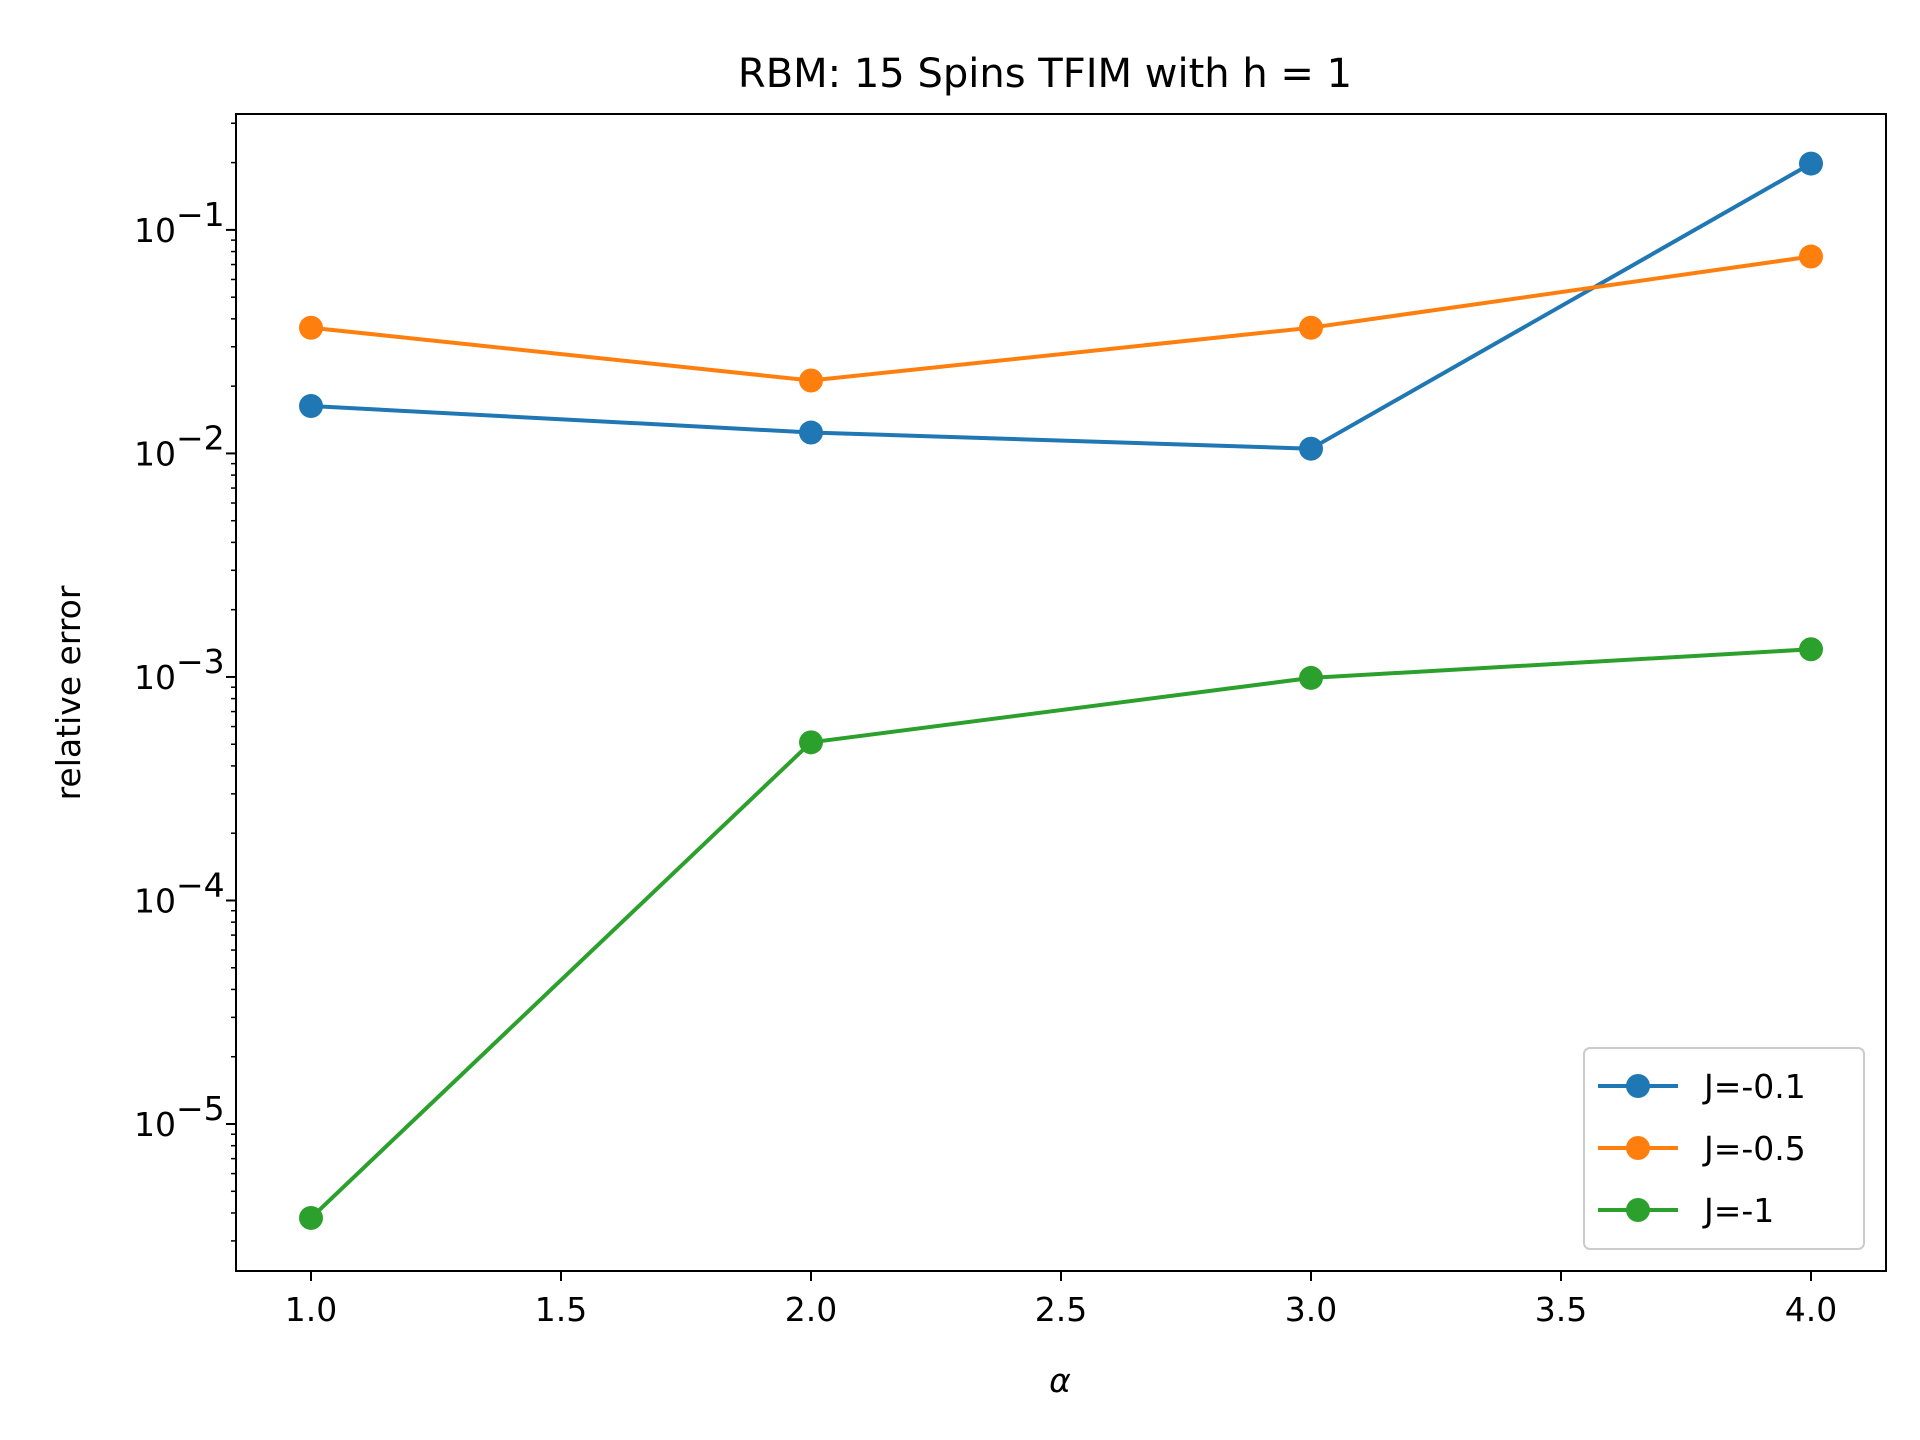 Image resolution: width=1920 pixels, height=1440 pixels. What do you see at coordinates (1061, 1309) in the screenshot?
I see `x-tick-label: 2.5` at bounding box center [1061, 1309].